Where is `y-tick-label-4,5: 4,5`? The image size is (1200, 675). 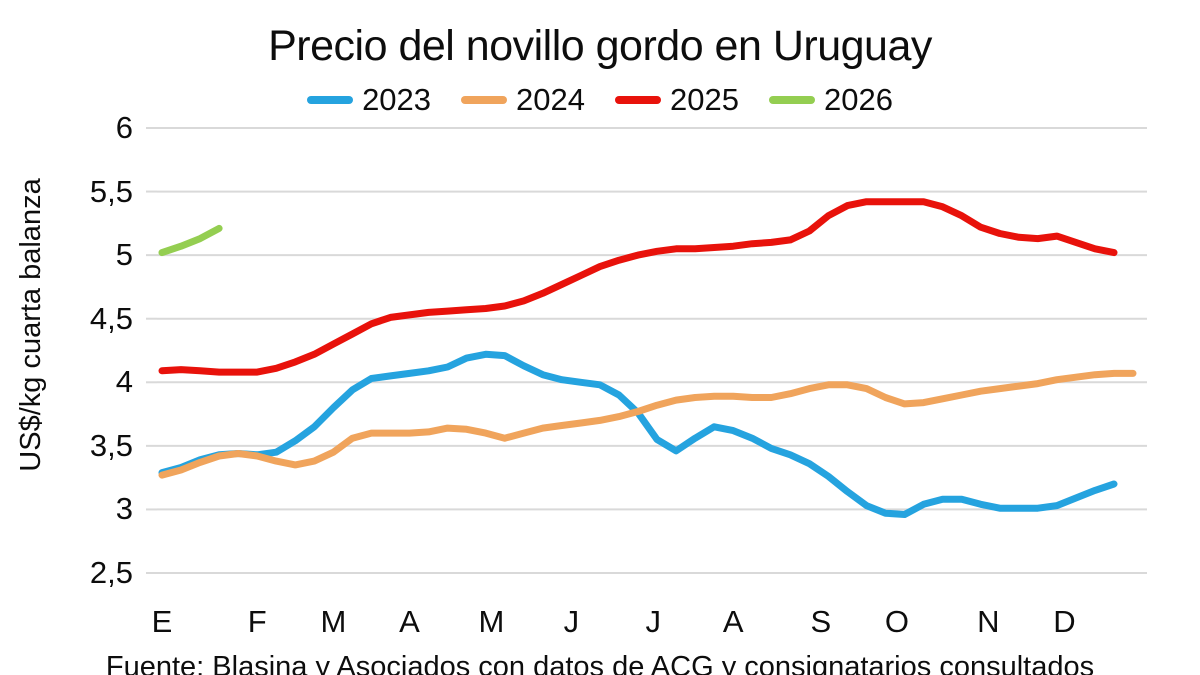 y-tick-label-4,5: 4,5 is located at coordinates (111, 318).